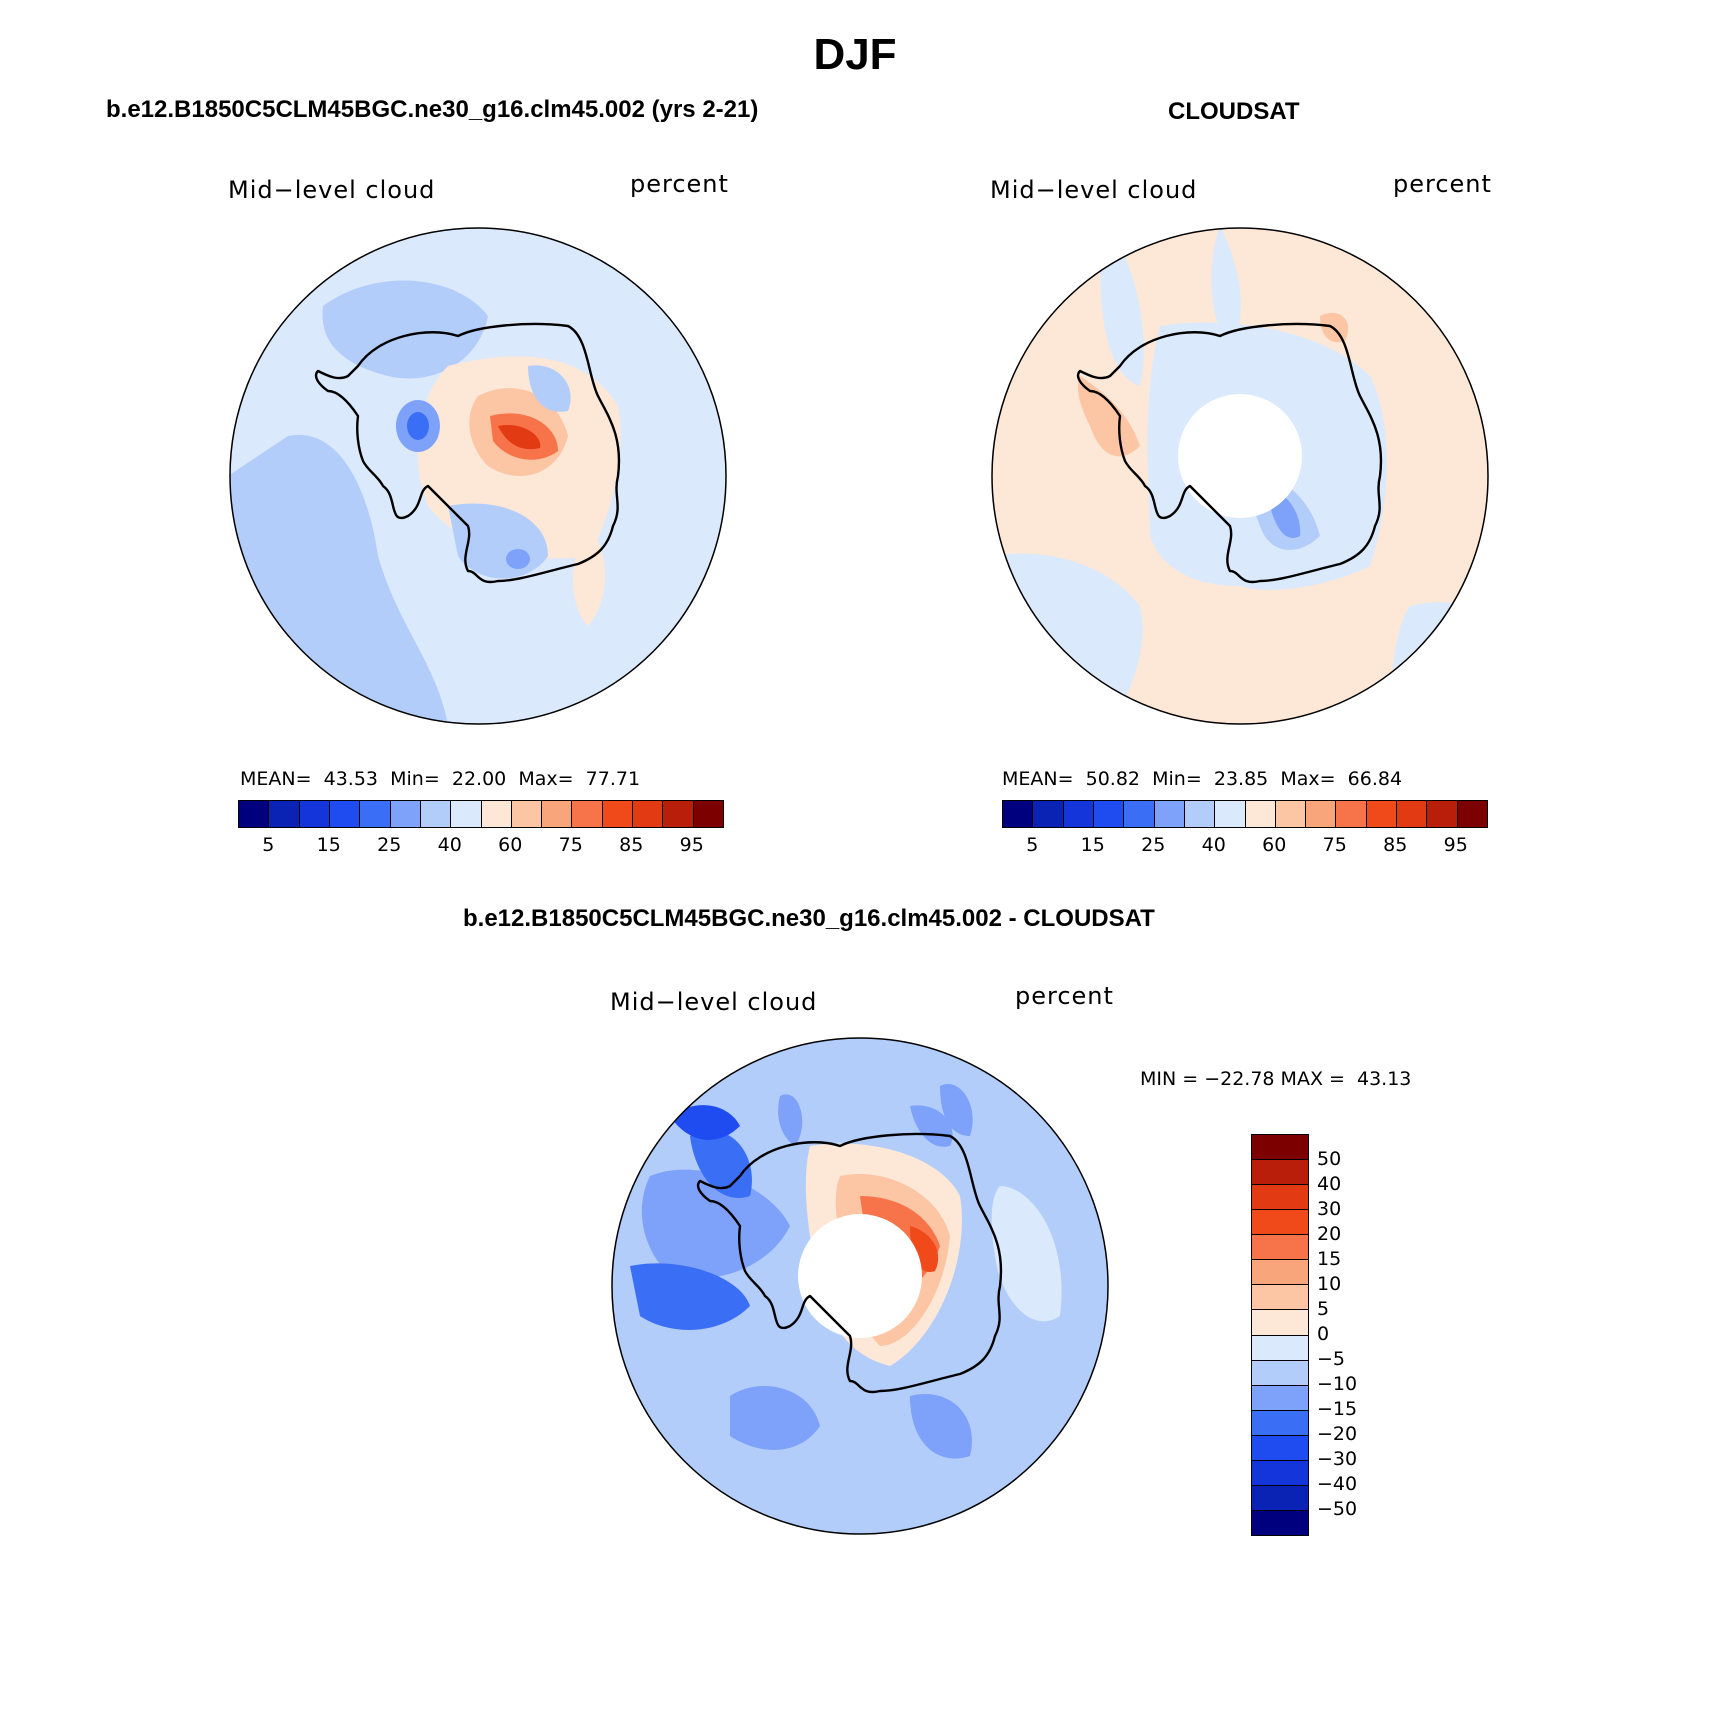 This screenshot has width=1710, height=1716. I want to click on model-colorbar-tick-label: 75, so click(570, 845).